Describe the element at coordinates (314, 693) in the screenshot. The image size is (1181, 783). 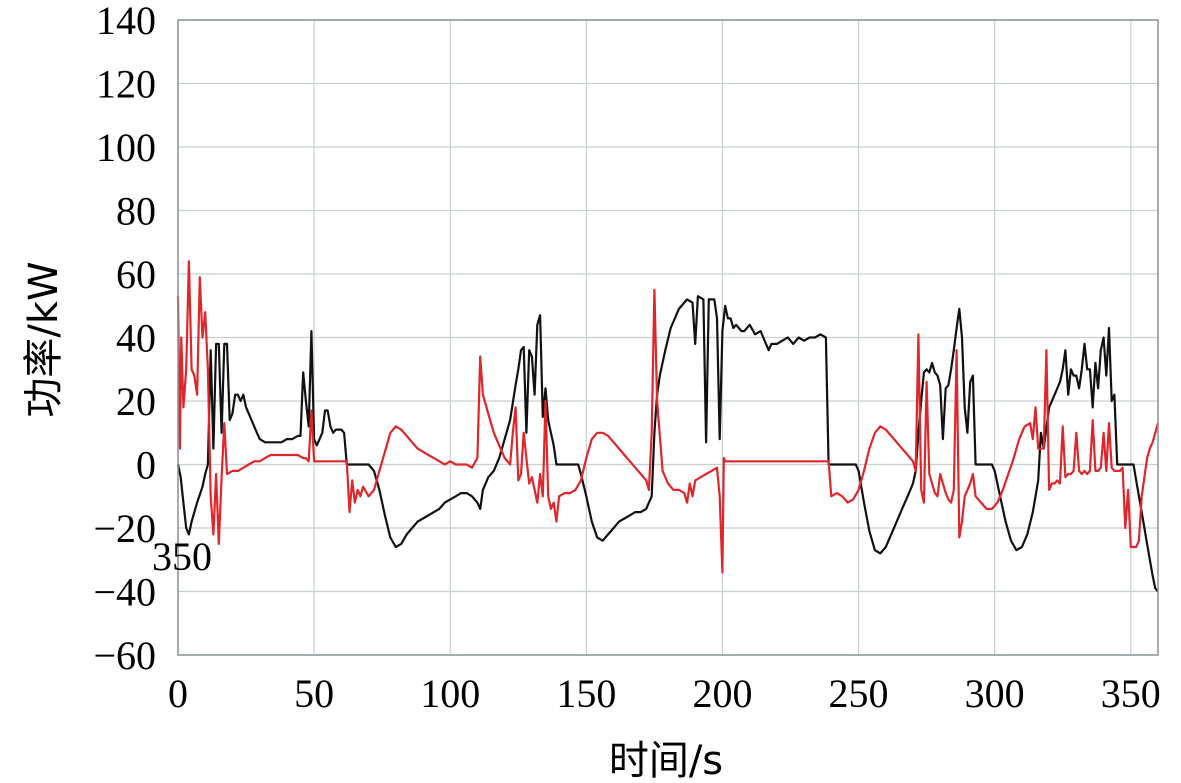
I see `x-tick-label: 50` at that location.